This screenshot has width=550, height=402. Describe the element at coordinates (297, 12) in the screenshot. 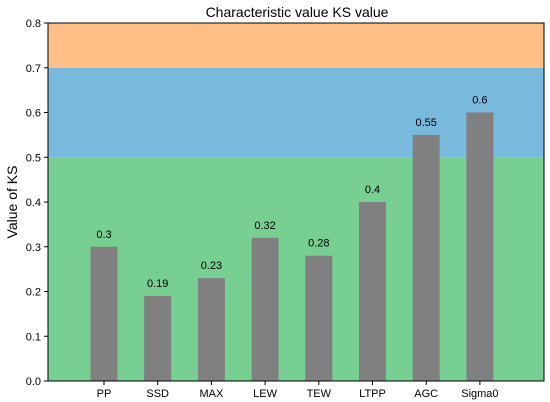

I see `chart-title: Characteristic value KS value` at that location.